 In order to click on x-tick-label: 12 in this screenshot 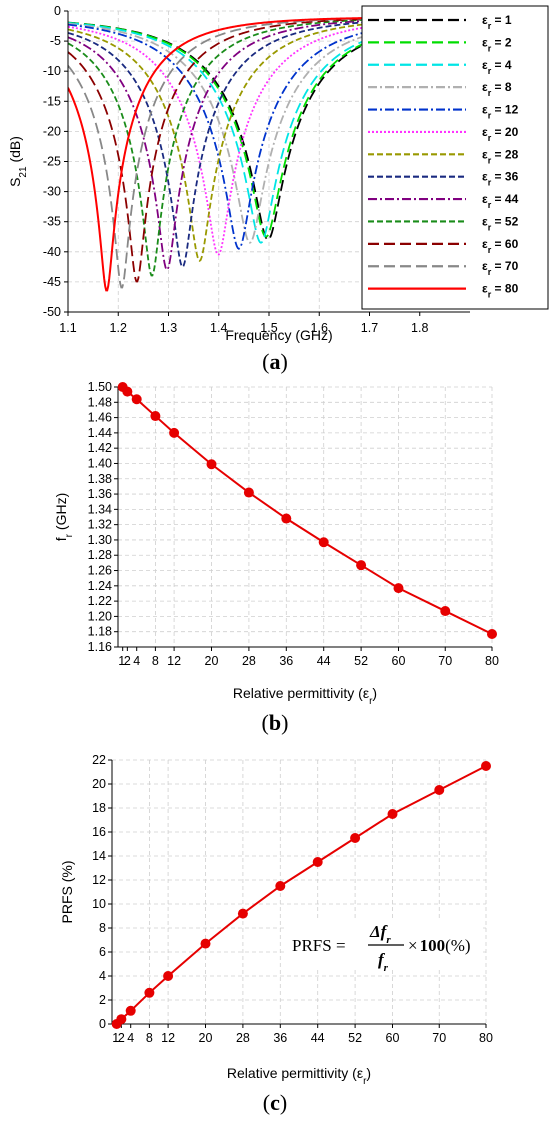, I will do `click(174, 661)`.